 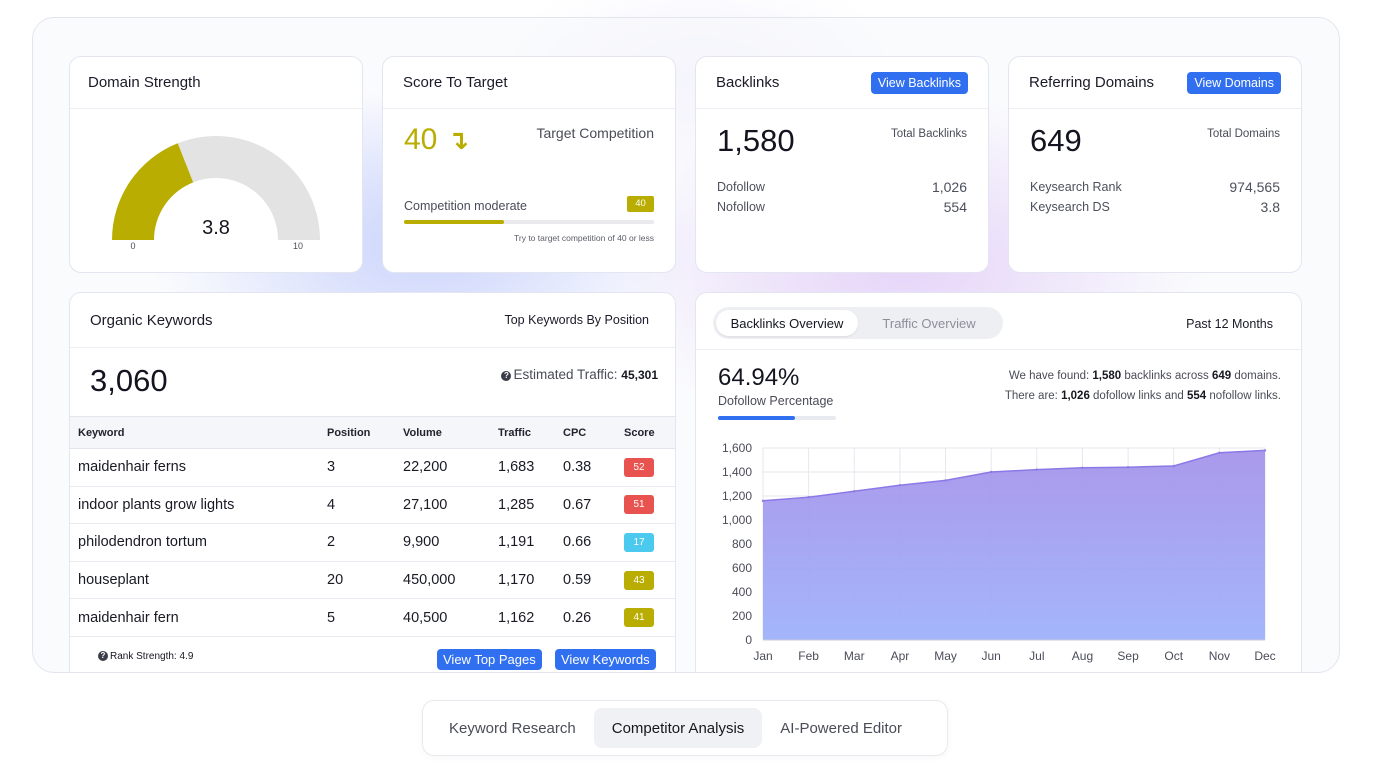 I want to click on x-tick-label: Jul, so click(x=1036, y=656).